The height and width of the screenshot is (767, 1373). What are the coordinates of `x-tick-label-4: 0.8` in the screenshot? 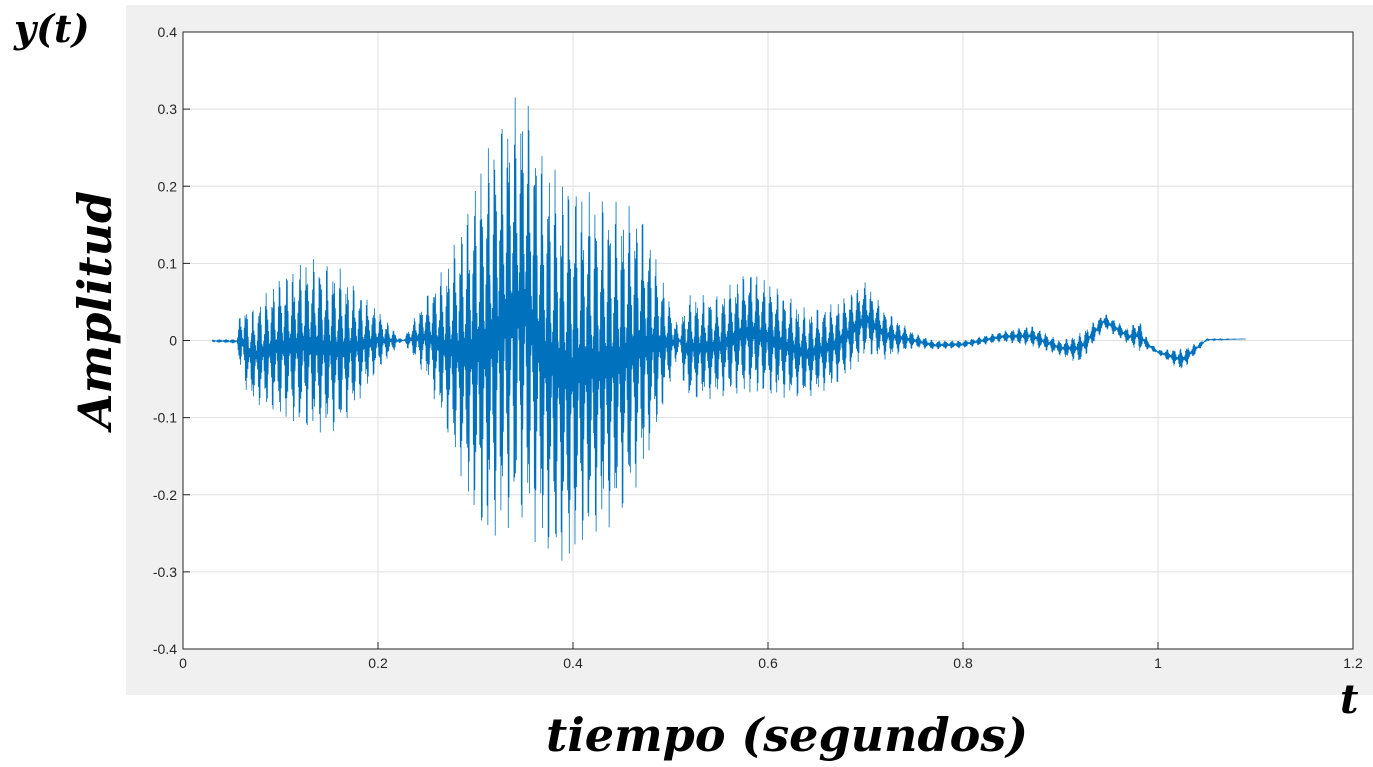 It's located at (963, 663).